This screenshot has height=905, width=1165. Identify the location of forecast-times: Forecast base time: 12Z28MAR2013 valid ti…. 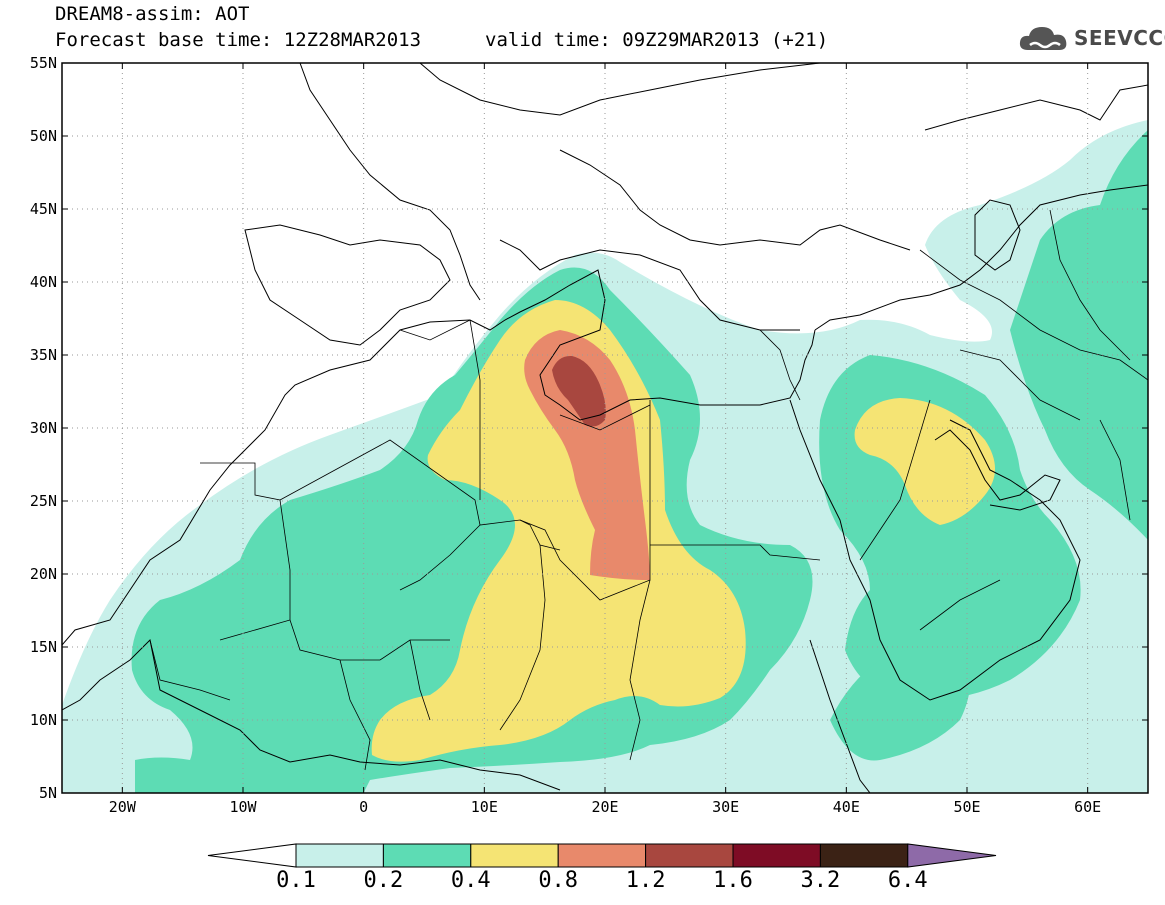
(441, 40).